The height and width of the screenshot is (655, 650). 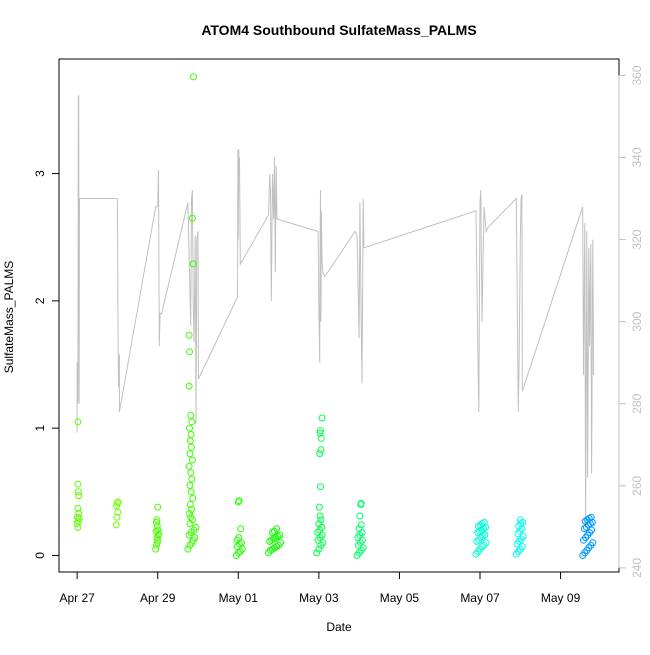 What do you see at coordinates (637, 485) in the screenshot?
I see `y-right-tick-label: 260` at bounding box center [637, 485].